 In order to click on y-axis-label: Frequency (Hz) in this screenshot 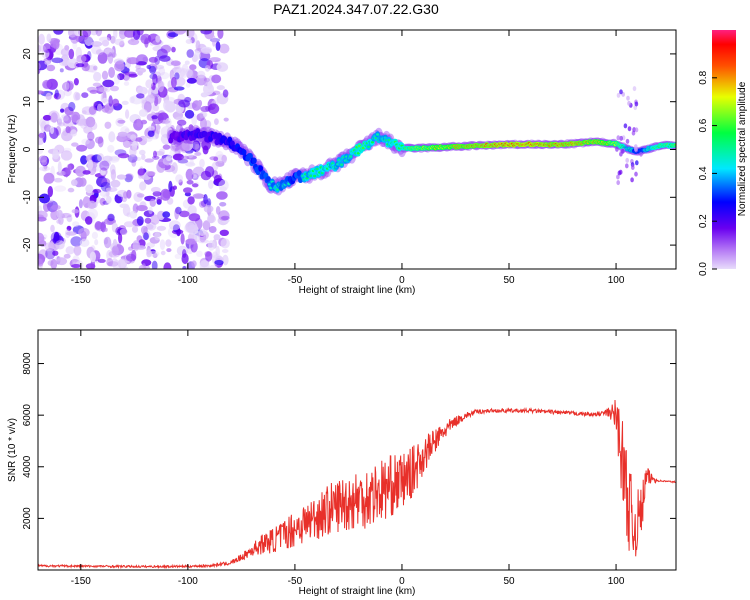, I will do `click(12, 149)`.